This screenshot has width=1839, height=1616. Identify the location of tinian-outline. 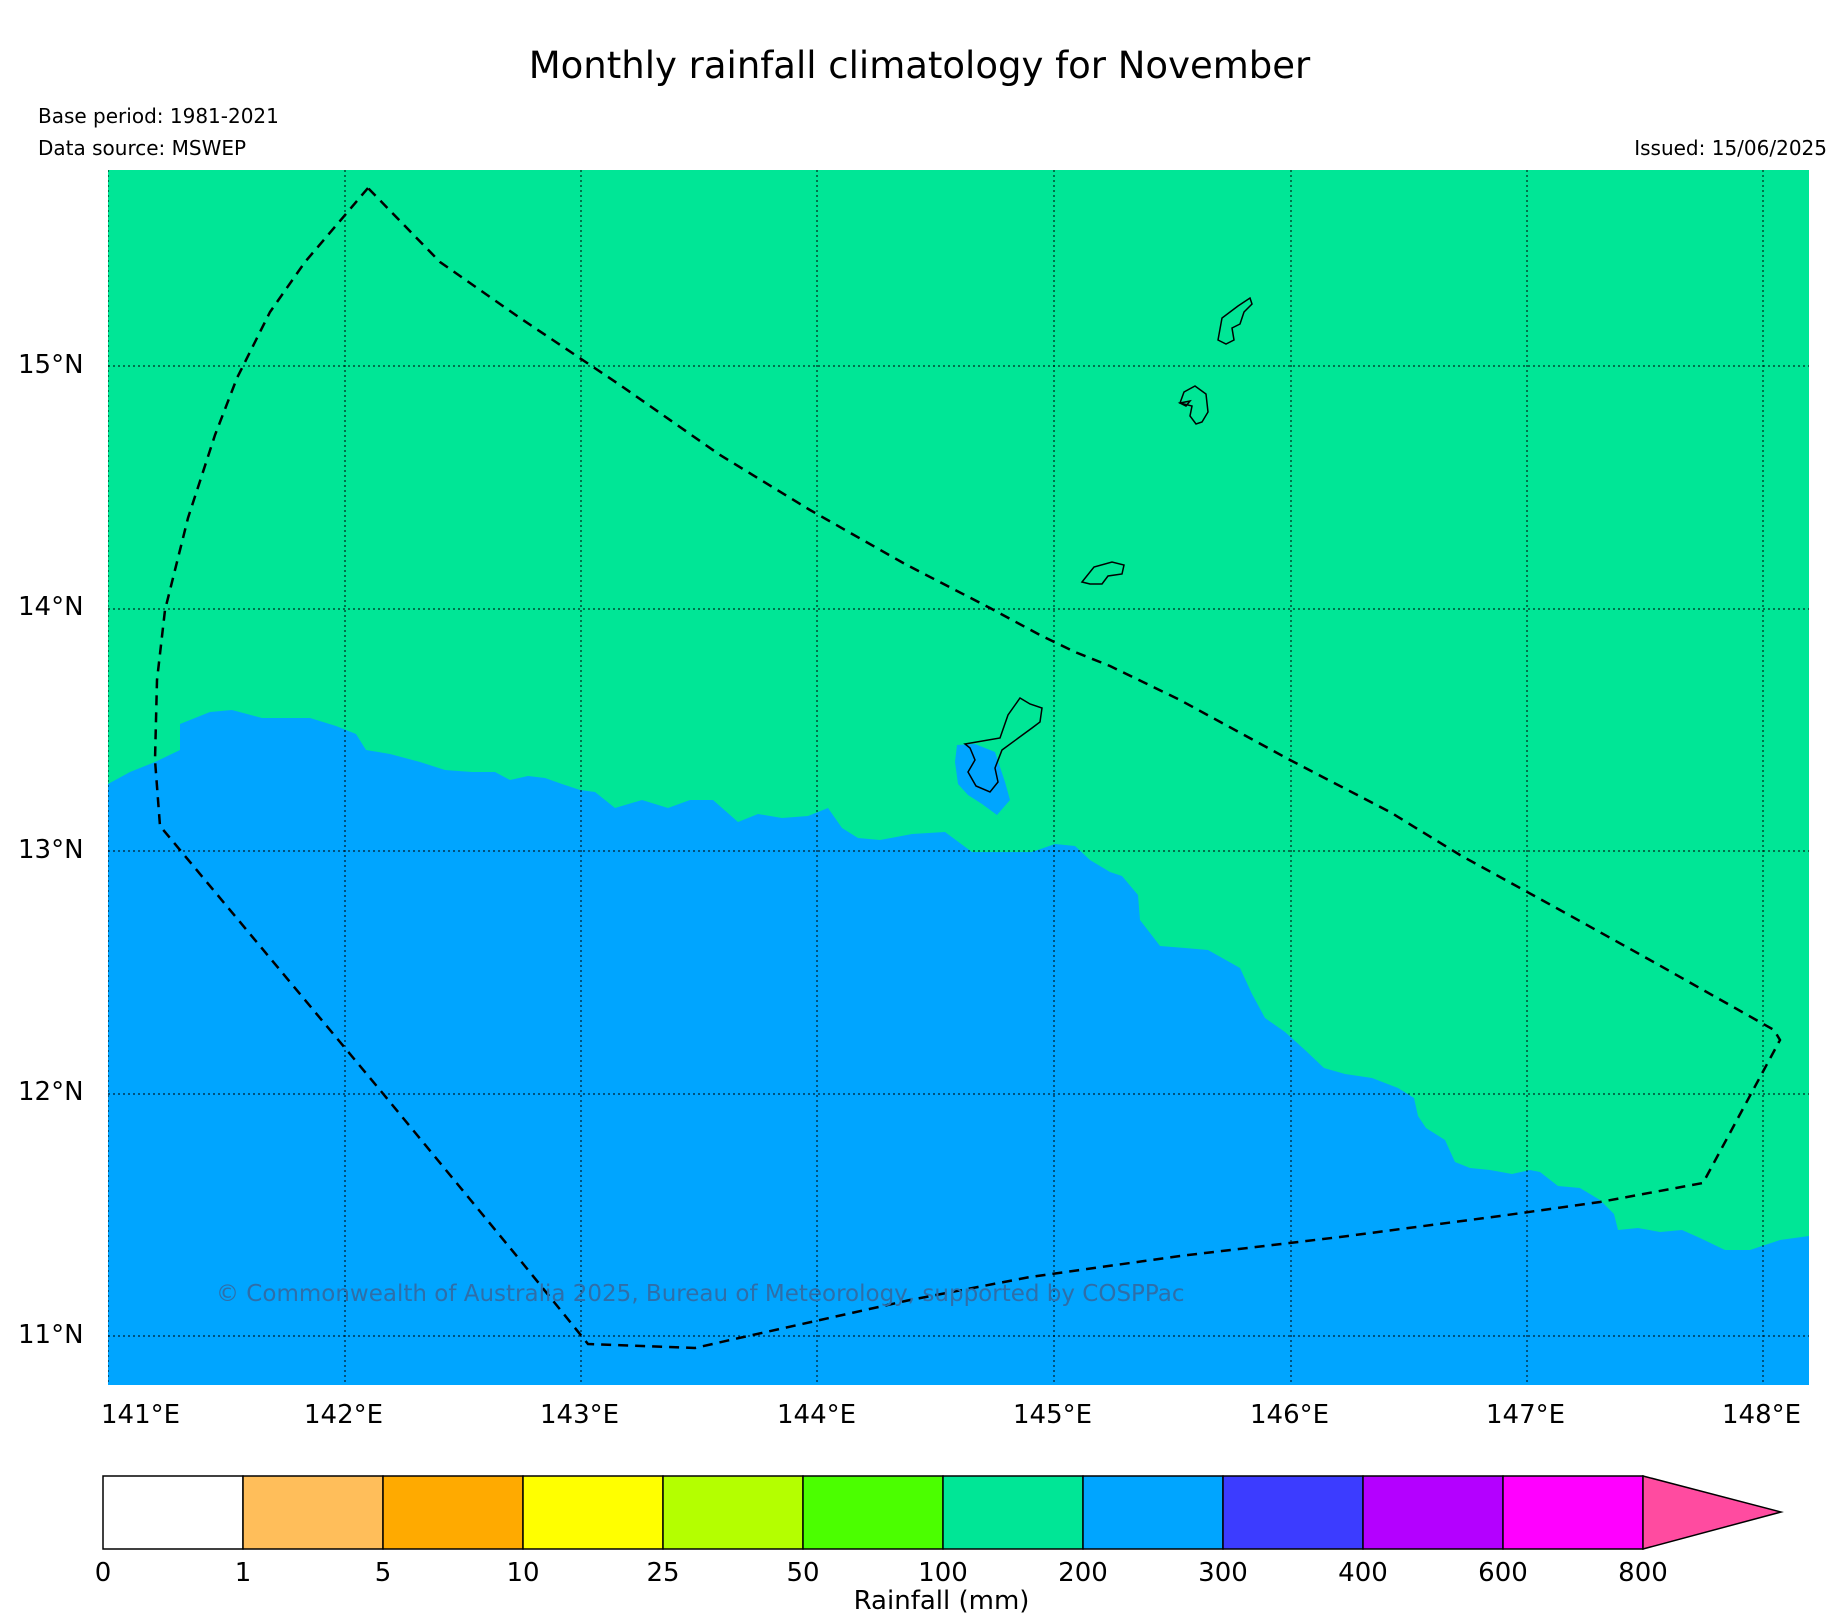
(1194, 405).